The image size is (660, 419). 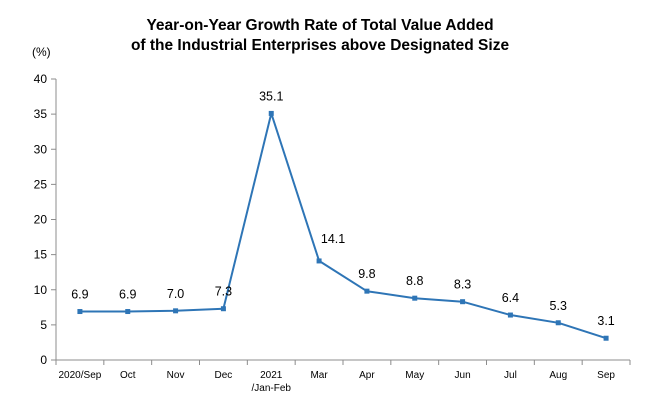 I want to click on data-label: 3.1, so click(x=605, y=321).